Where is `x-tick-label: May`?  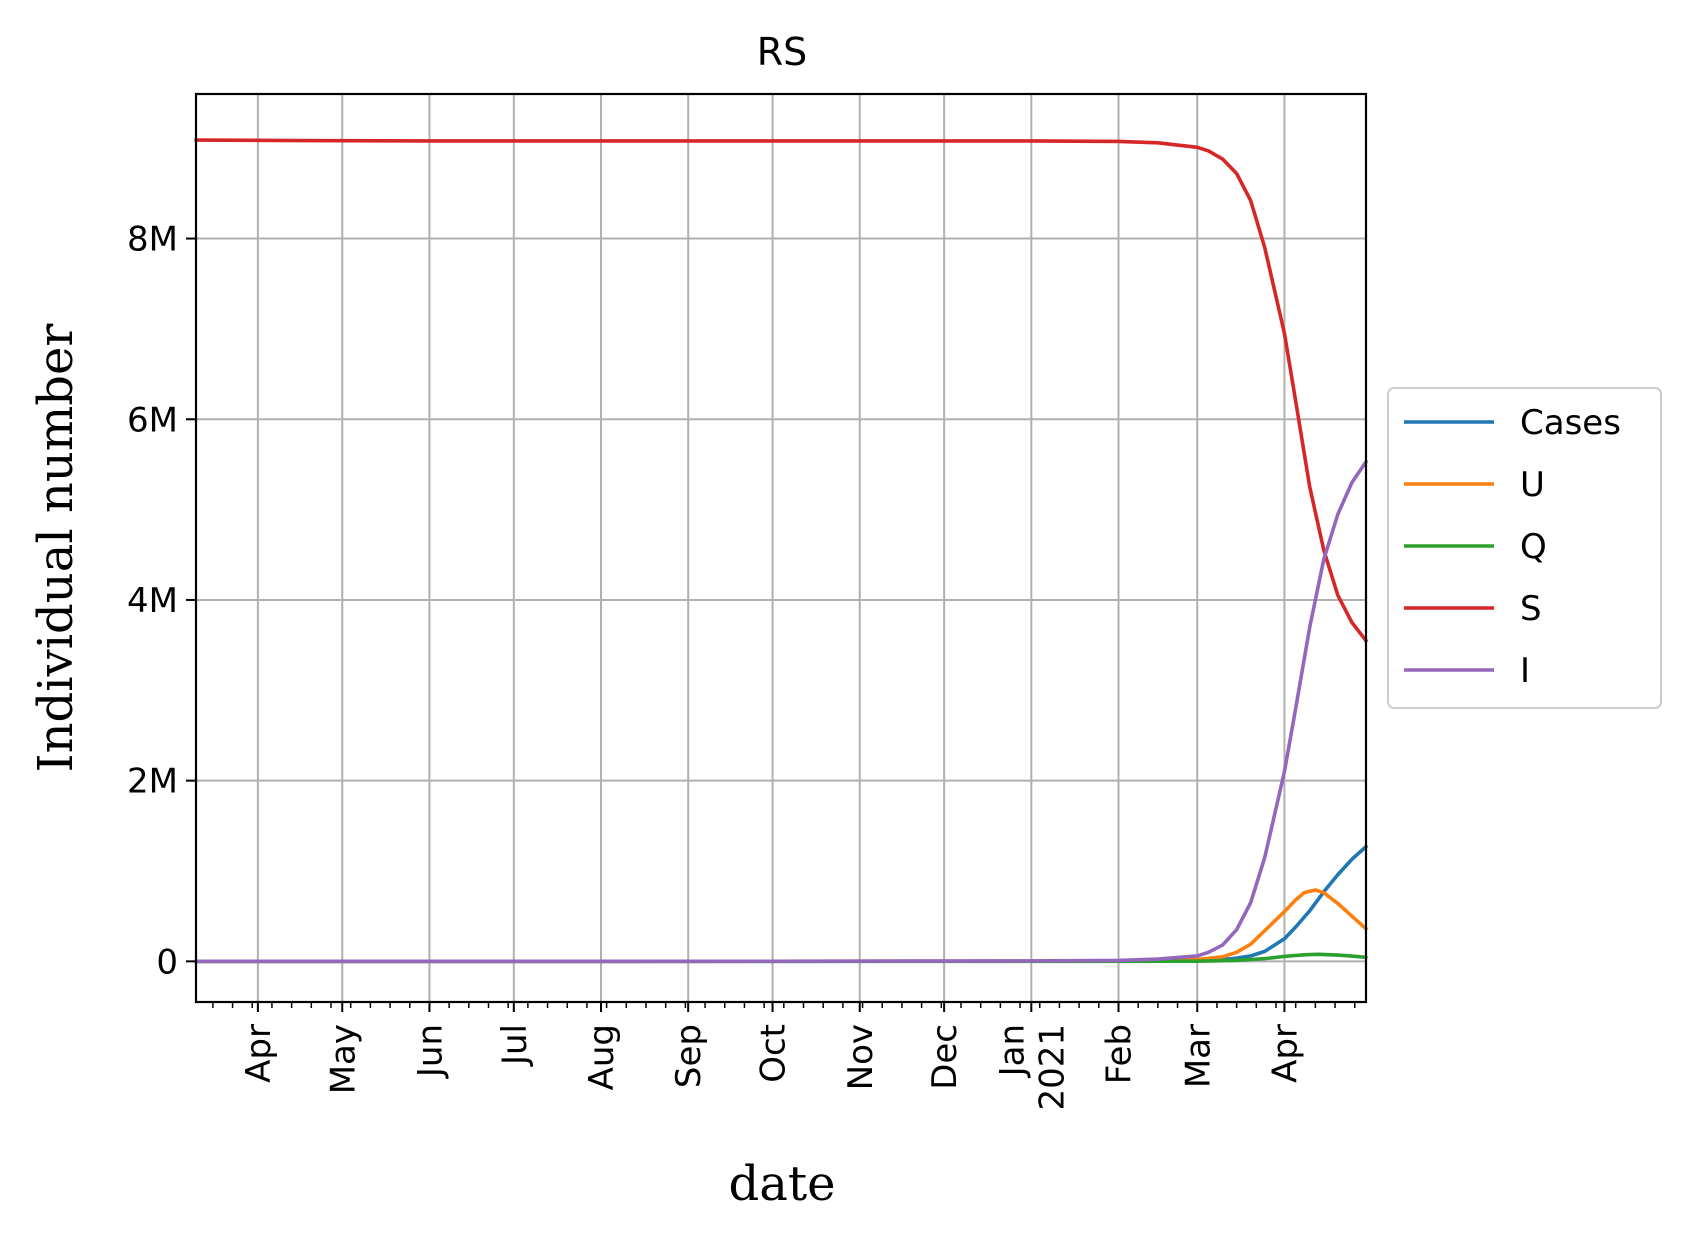
x-tick-label: May is located at coordinates (343, 1059).